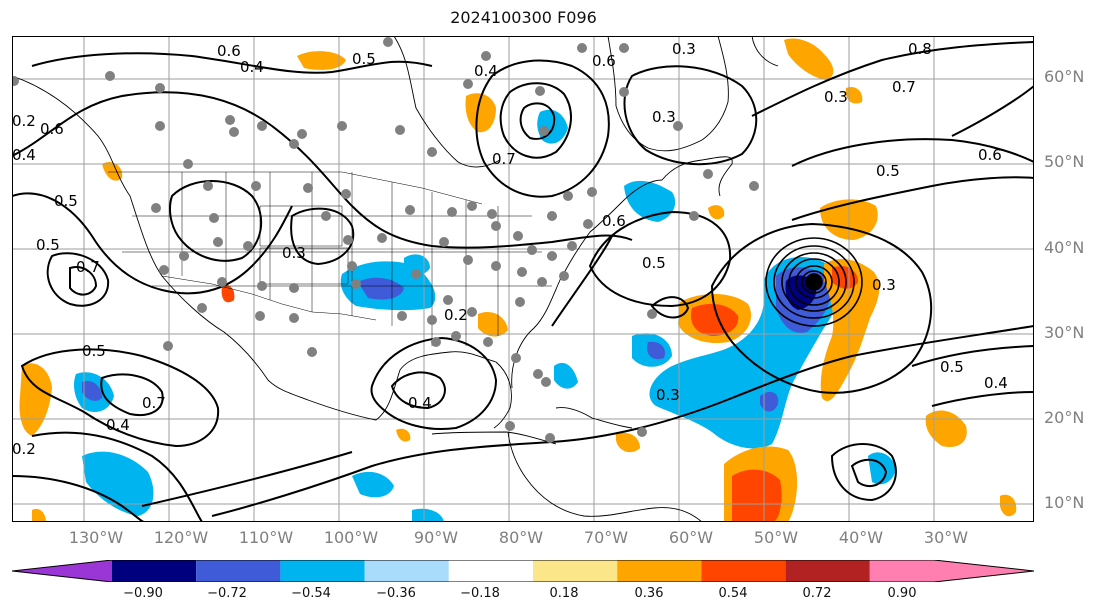  Describe the element at coordinates (521, 537) in the screenshot. I see `lon-label: 80°W` at that location.